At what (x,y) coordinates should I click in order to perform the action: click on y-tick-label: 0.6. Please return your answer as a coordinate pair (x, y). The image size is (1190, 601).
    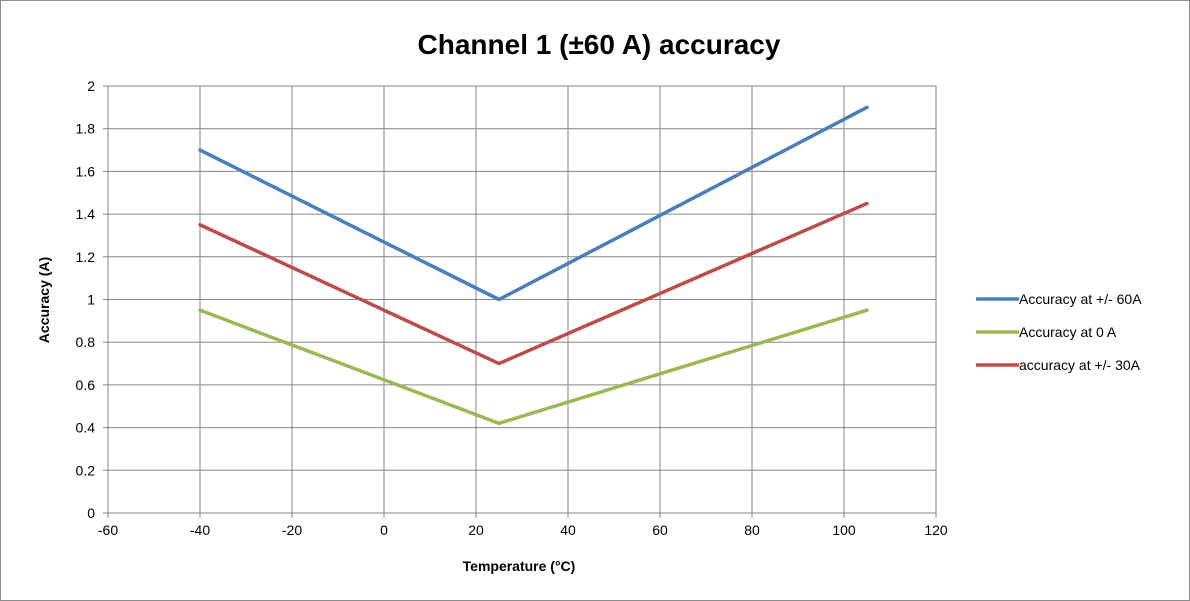
    Looking at the image, I should click on (86, 385).